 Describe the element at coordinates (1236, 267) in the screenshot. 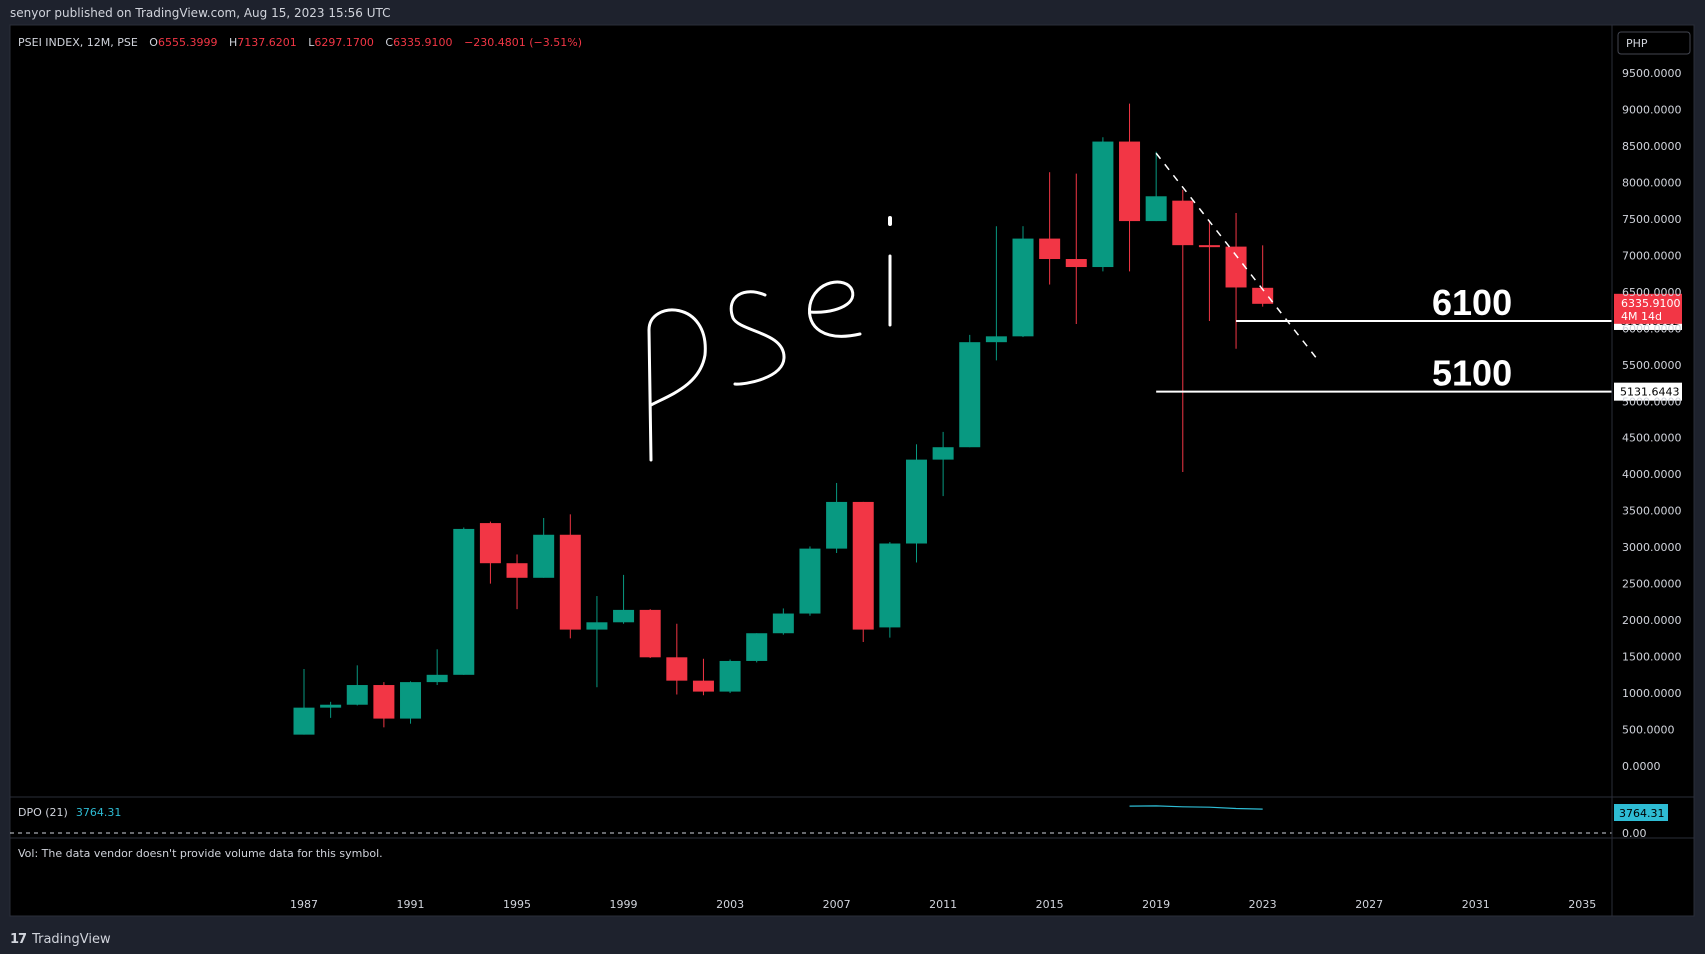

I see `candle-body-2022` at that location.